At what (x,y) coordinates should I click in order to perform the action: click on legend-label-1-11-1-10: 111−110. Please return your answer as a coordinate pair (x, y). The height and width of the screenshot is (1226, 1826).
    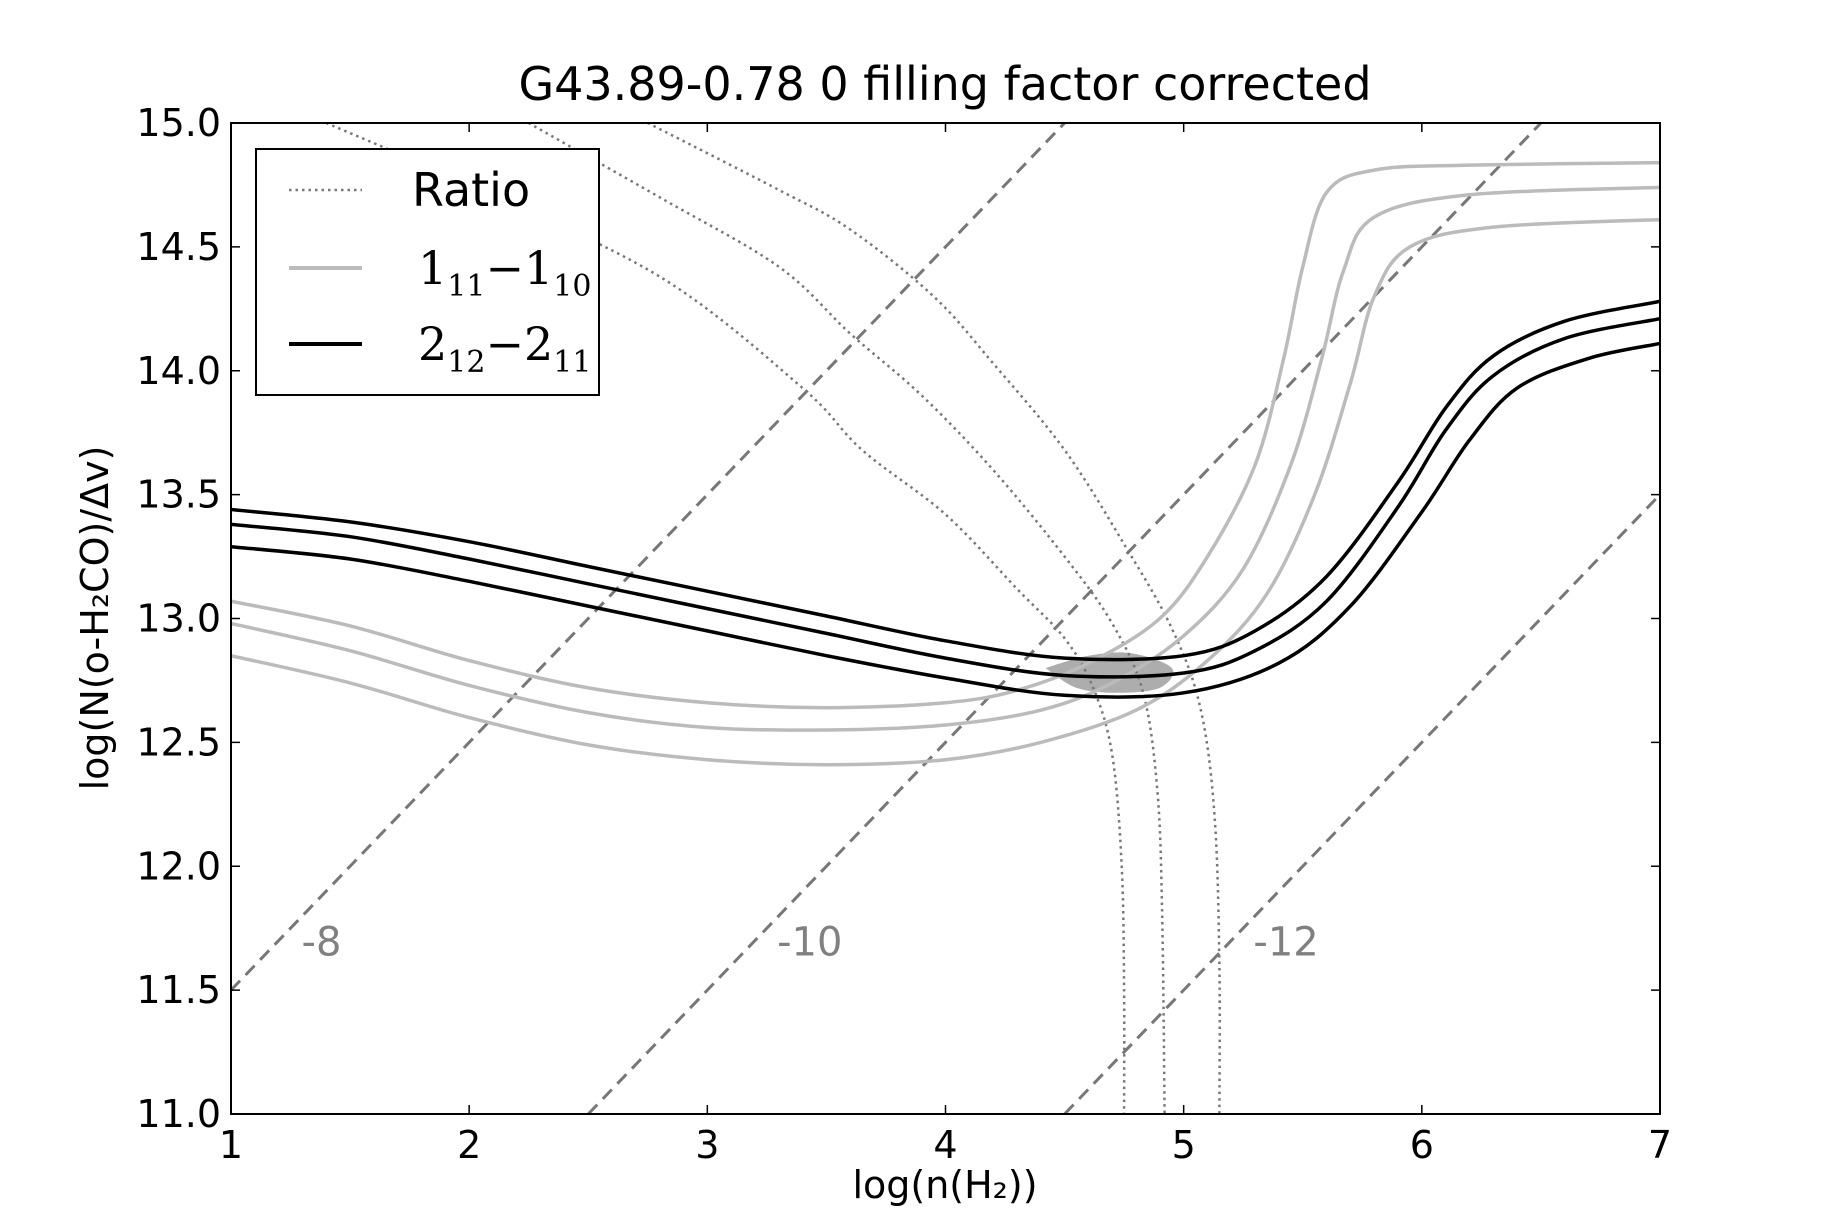
    Looking at the image, I should click on (504, 272).